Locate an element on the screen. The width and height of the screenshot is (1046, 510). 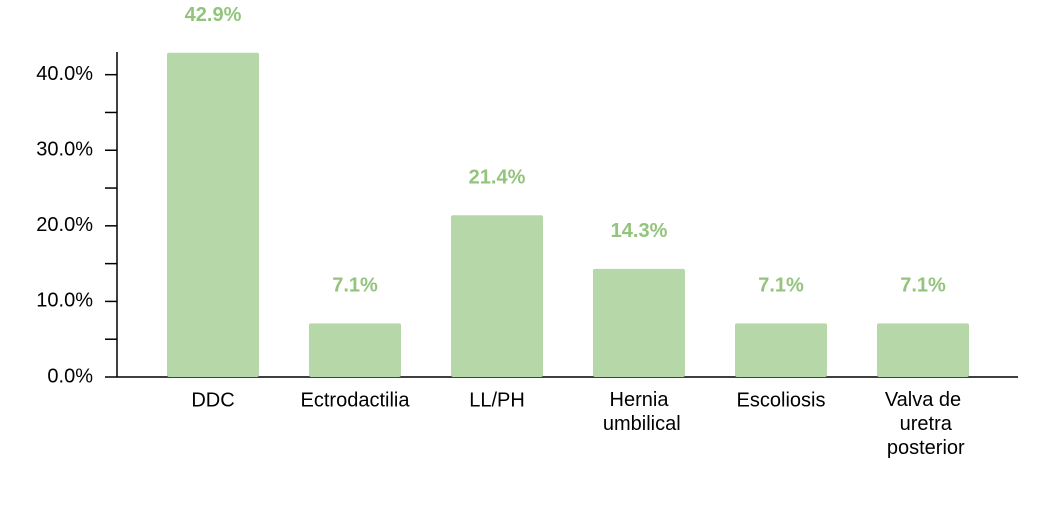
y-tick-label: 10.0% is located at coordinates (64, 301).